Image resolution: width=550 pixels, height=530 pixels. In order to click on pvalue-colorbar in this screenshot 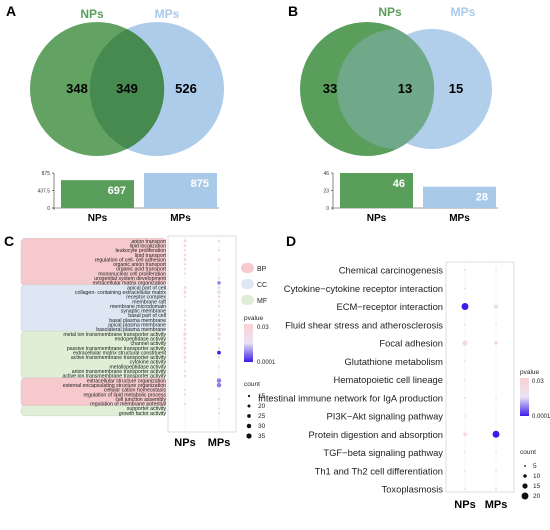, I will do `click(524, 397)`.